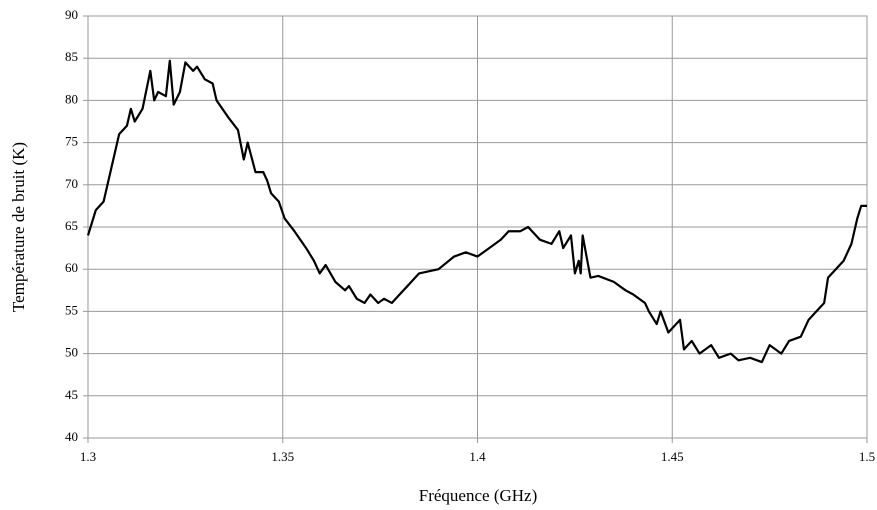 Image resolution: width=877 pixels, height=510 pixels. I want to click on x-axis-title: Fréquence (GHz), so click(478, 495).